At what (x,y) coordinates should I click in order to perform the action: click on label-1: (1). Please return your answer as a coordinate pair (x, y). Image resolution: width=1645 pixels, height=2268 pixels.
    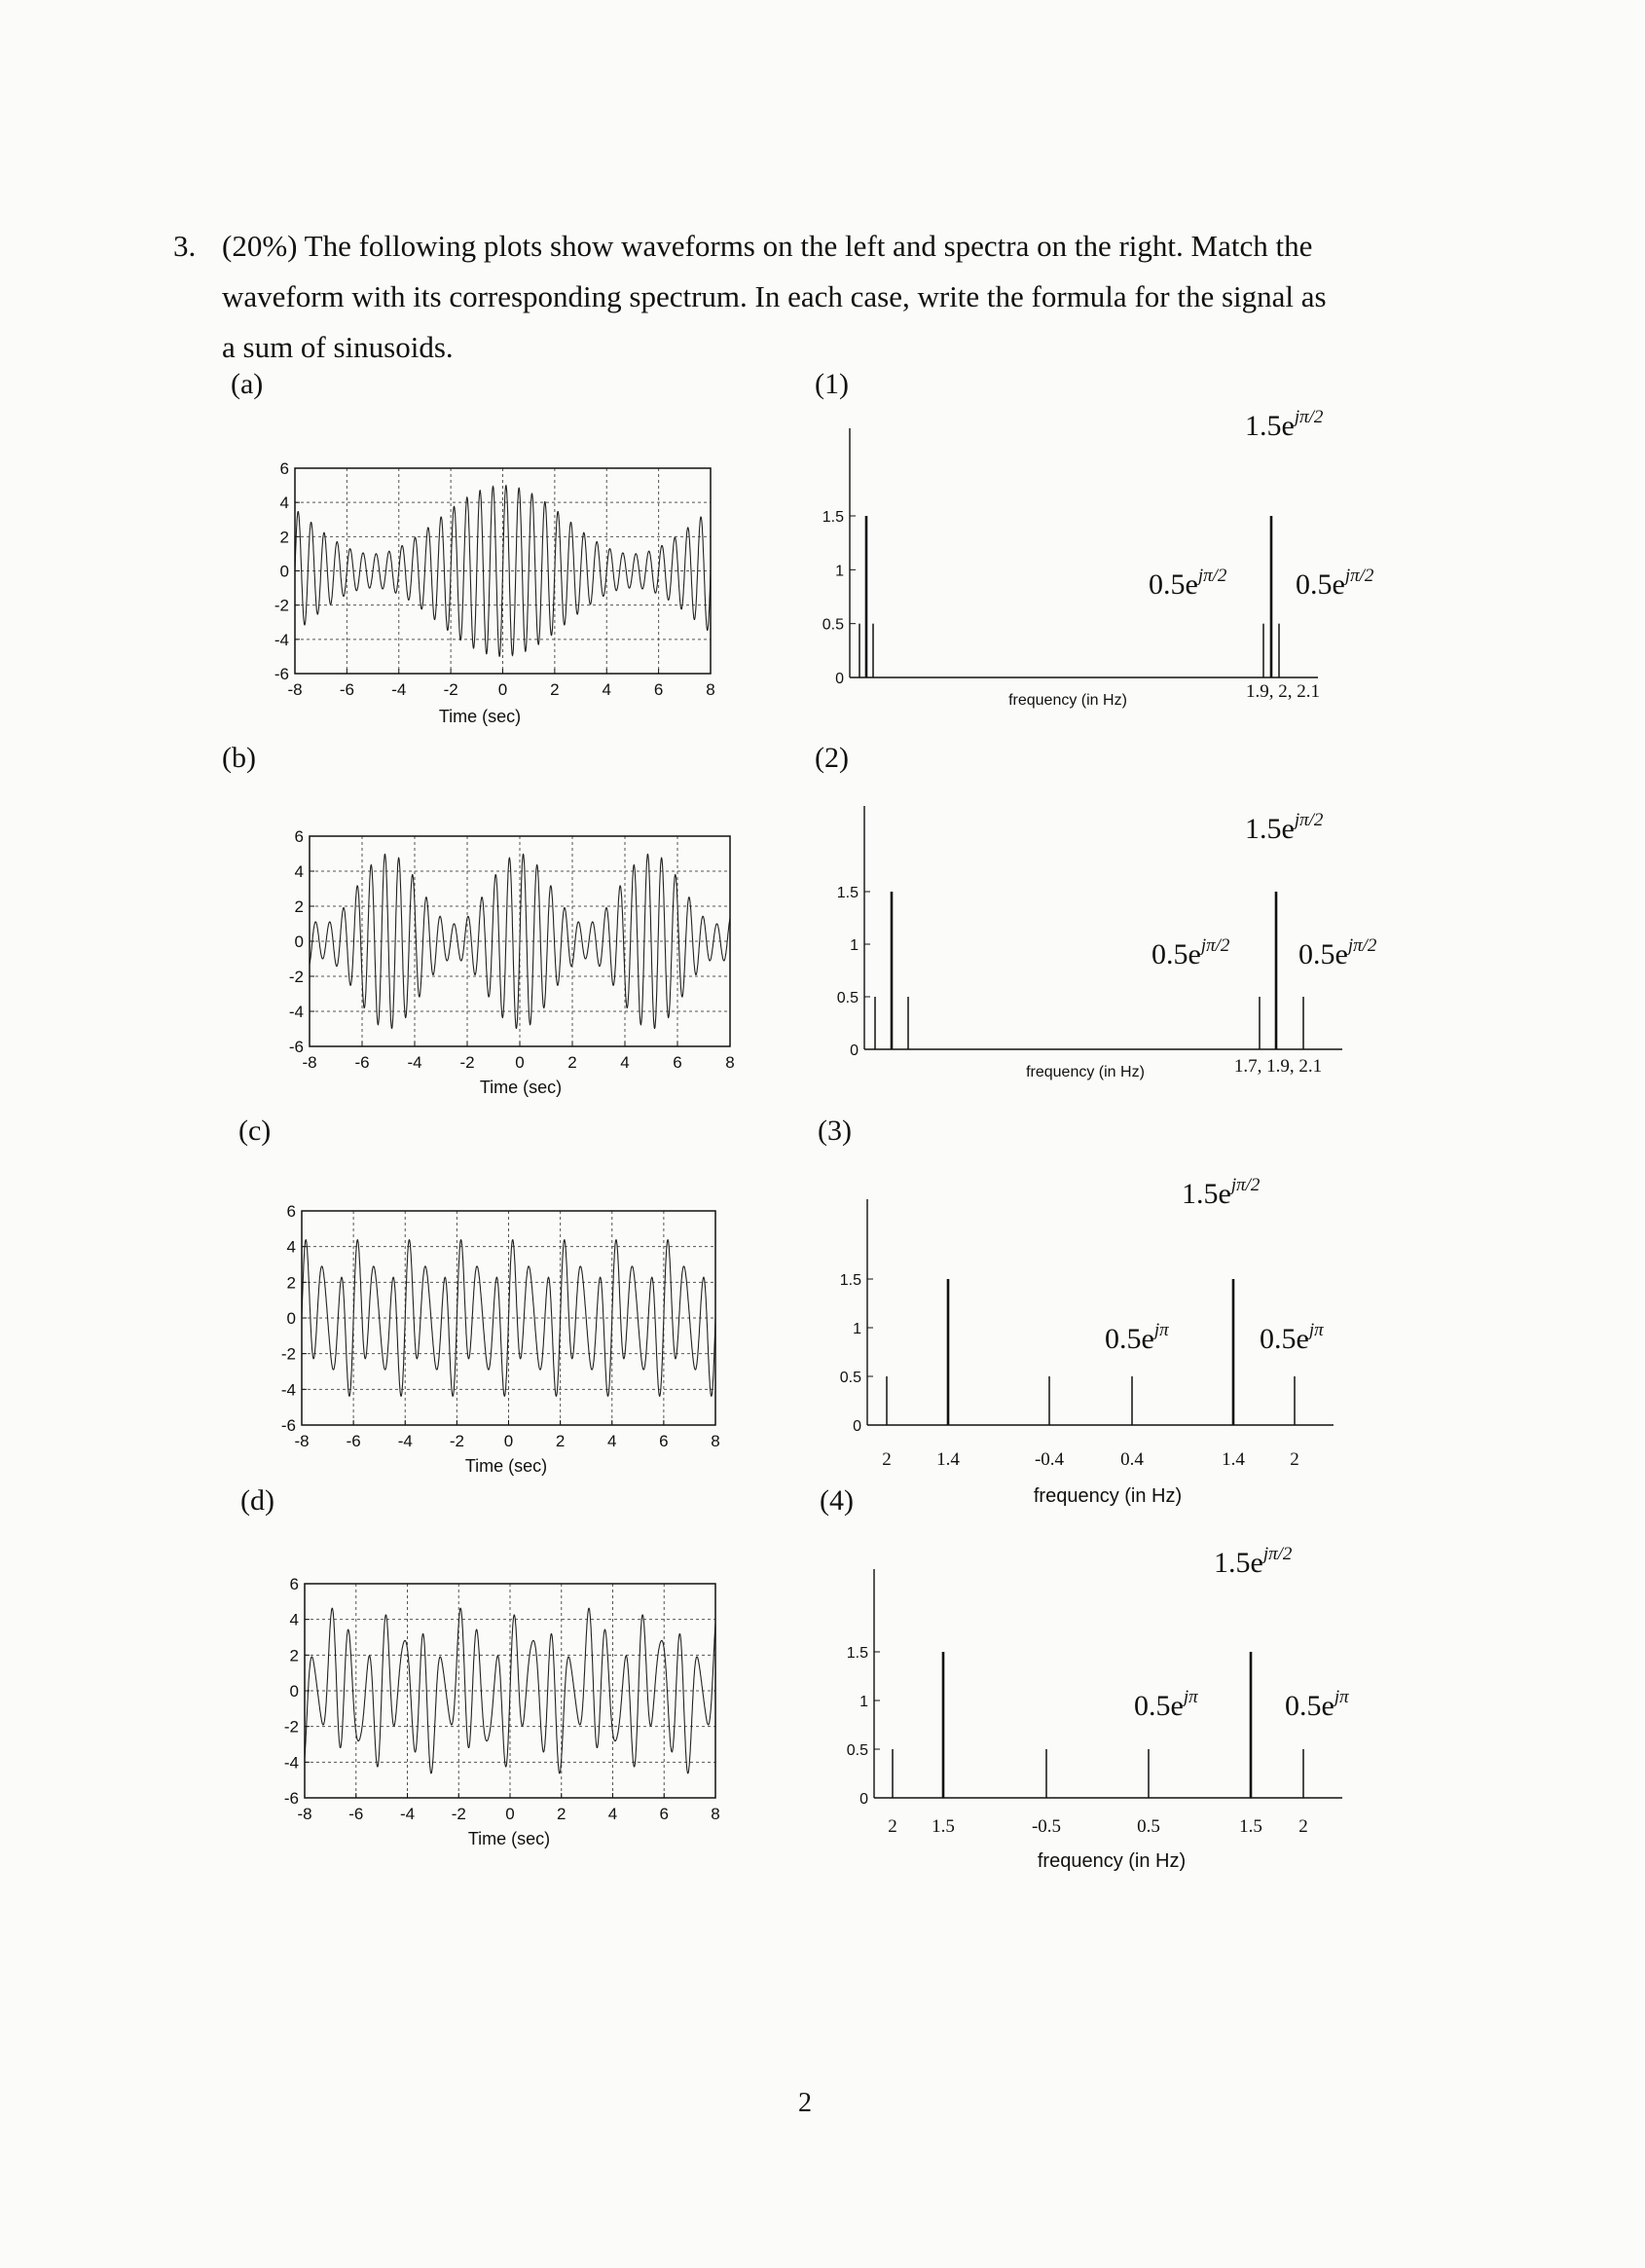
    Looking at the image, I should click on (832, 384).